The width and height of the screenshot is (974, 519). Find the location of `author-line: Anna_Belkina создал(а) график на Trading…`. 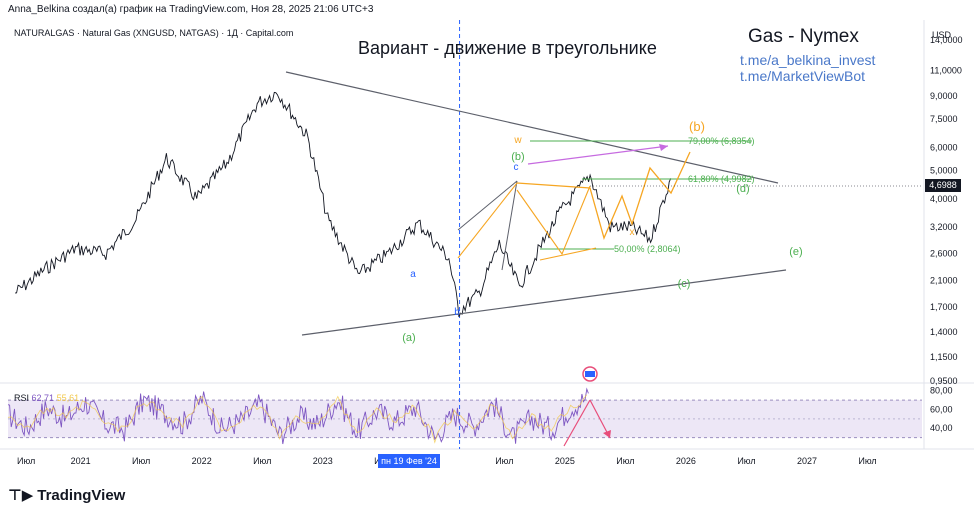

author-line: Anna_Belkina создал(а) график на Trading… is located at coordinates (191, 9).